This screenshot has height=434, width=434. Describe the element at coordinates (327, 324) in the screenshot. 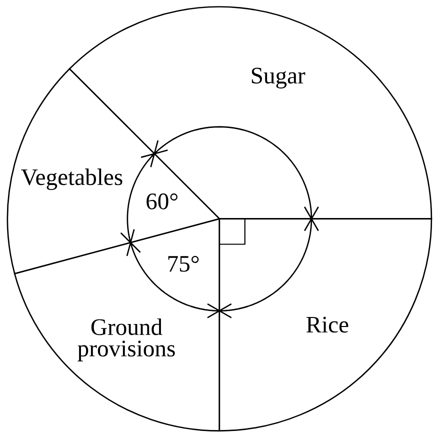

I see `slice-label: Rice` at that location.